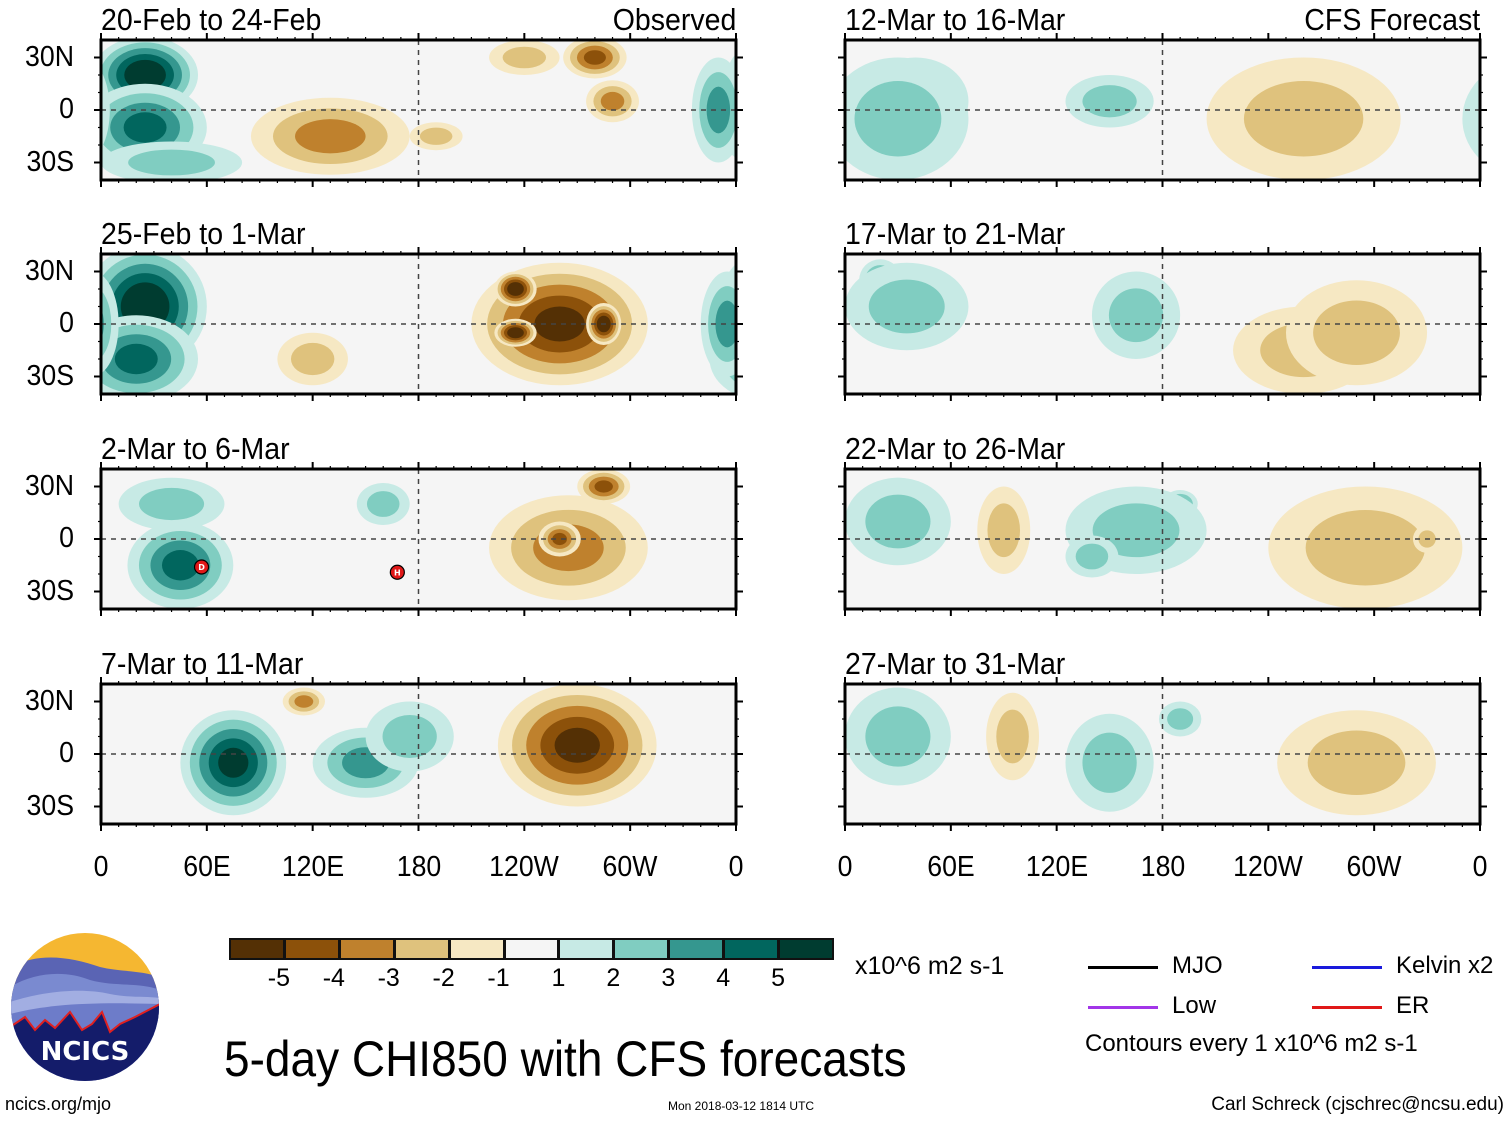  What do you see at coordinates (955, 448) in the screenshot?
I see `panel-period-title: 22-Mar to 26-Mar` at bounding box center [955, 448].